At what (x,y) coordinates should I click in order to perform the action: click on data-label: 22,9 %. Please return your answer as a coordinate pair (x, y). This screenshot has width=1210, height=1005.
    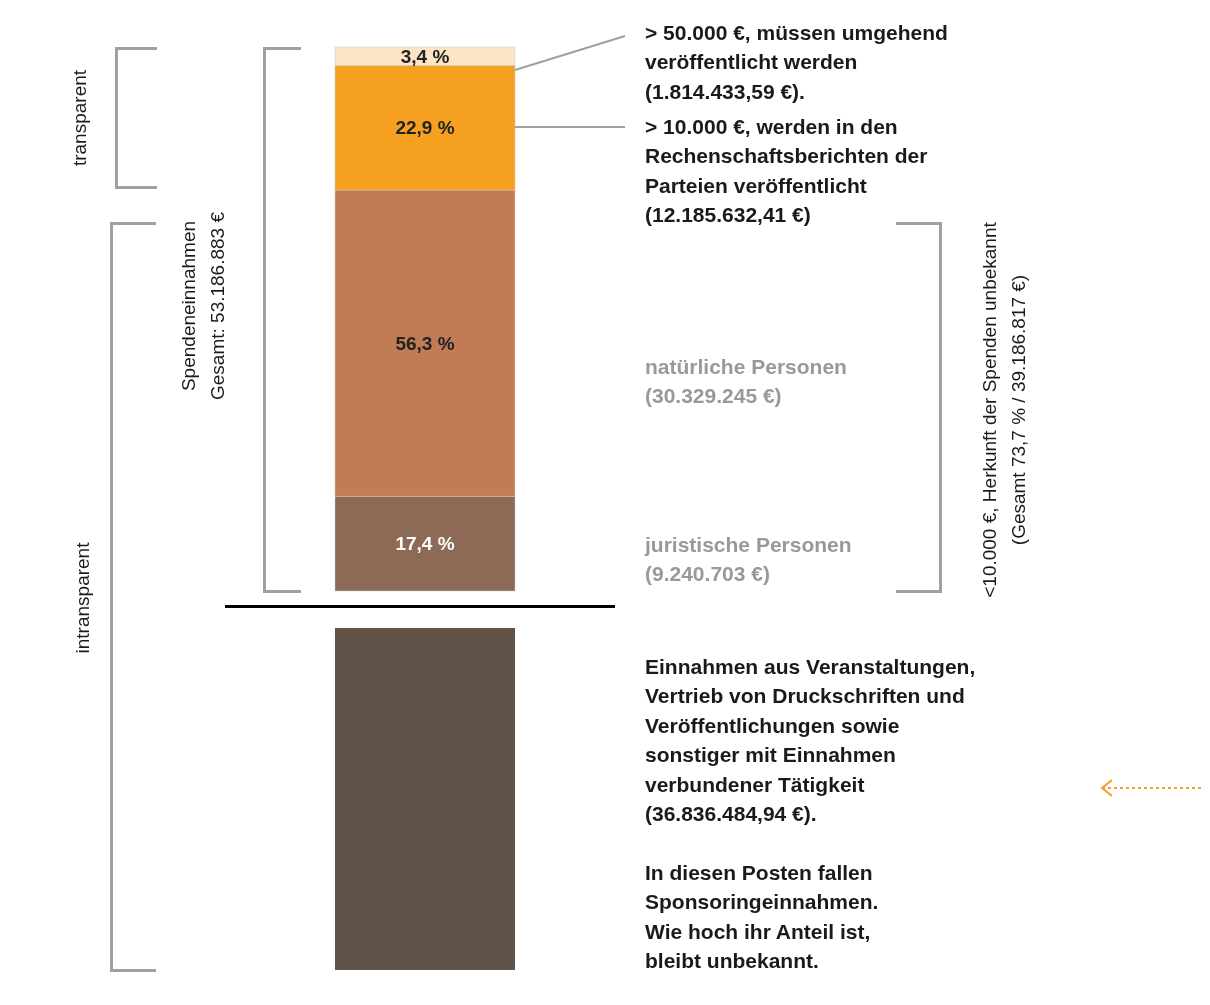
    Looking at the image, I should click on (425, 128).